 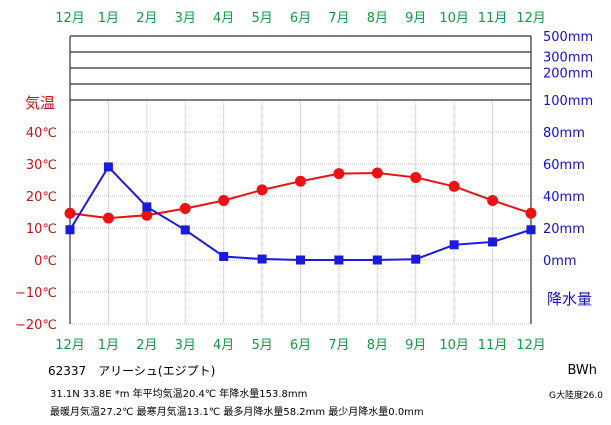 I want to click on month-label-bottom: 11月, so click(x=493, y=345).